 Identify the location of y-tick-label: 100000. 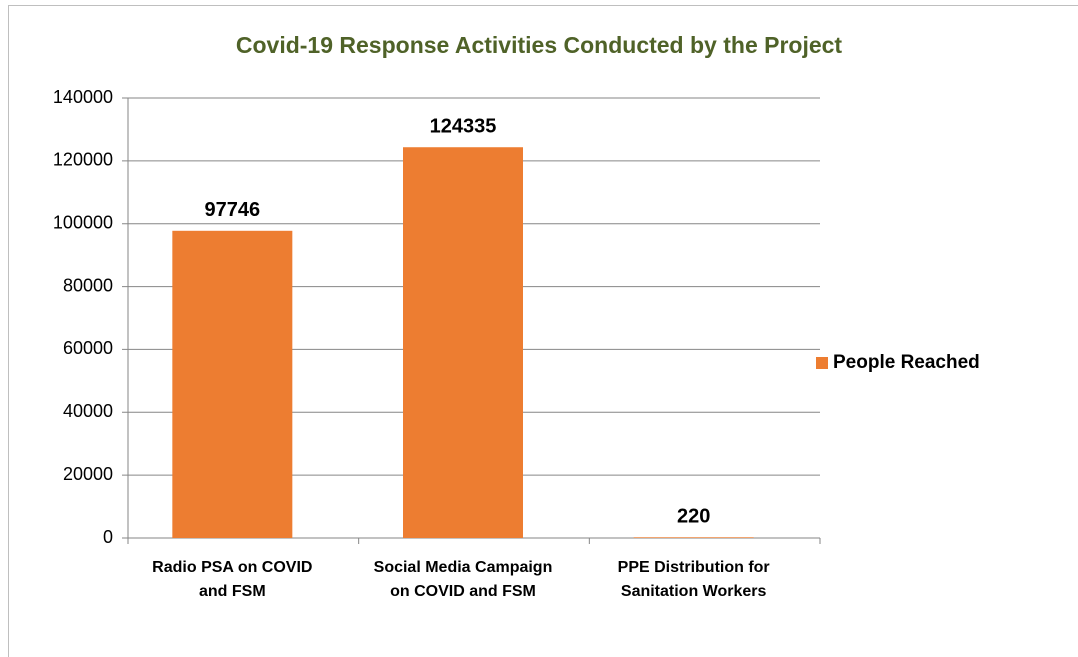
(83, 222).